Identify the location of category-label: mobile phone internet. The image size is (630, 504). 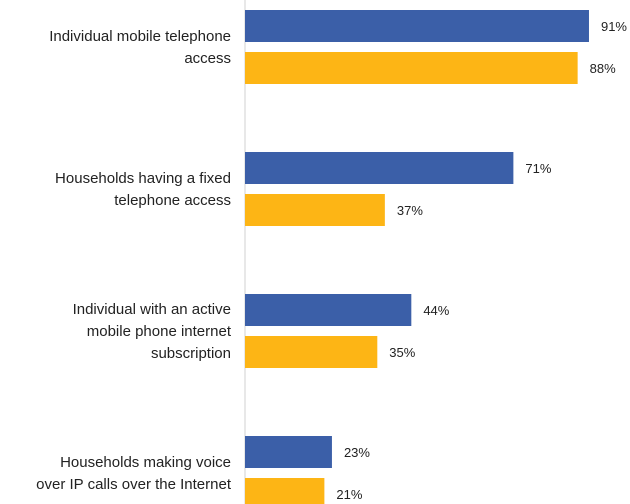
(159, 331).